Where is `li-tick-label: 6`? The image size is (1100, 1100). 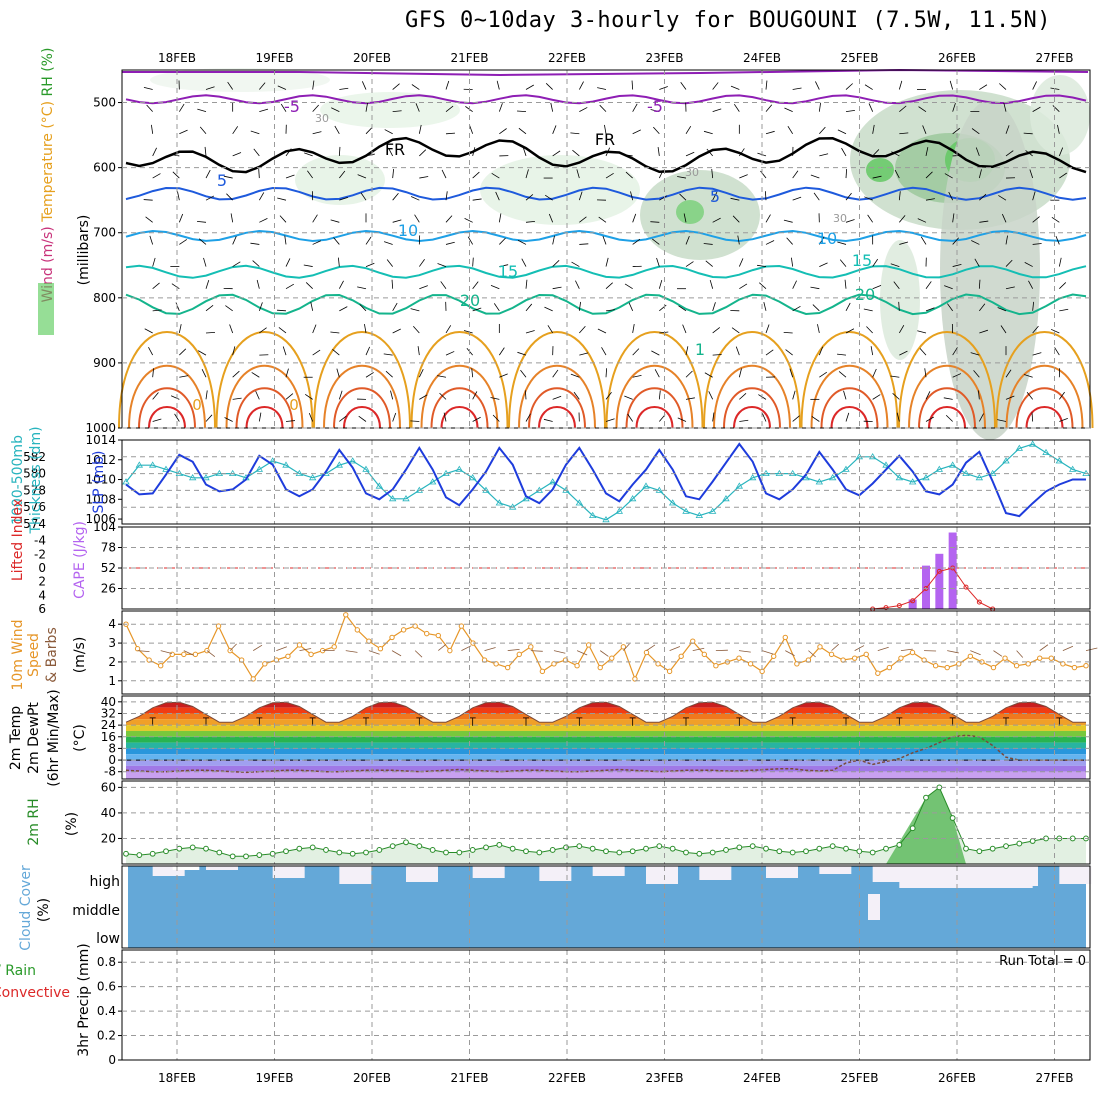
li-tick-label: 6 is located at coordinates (42, 609).